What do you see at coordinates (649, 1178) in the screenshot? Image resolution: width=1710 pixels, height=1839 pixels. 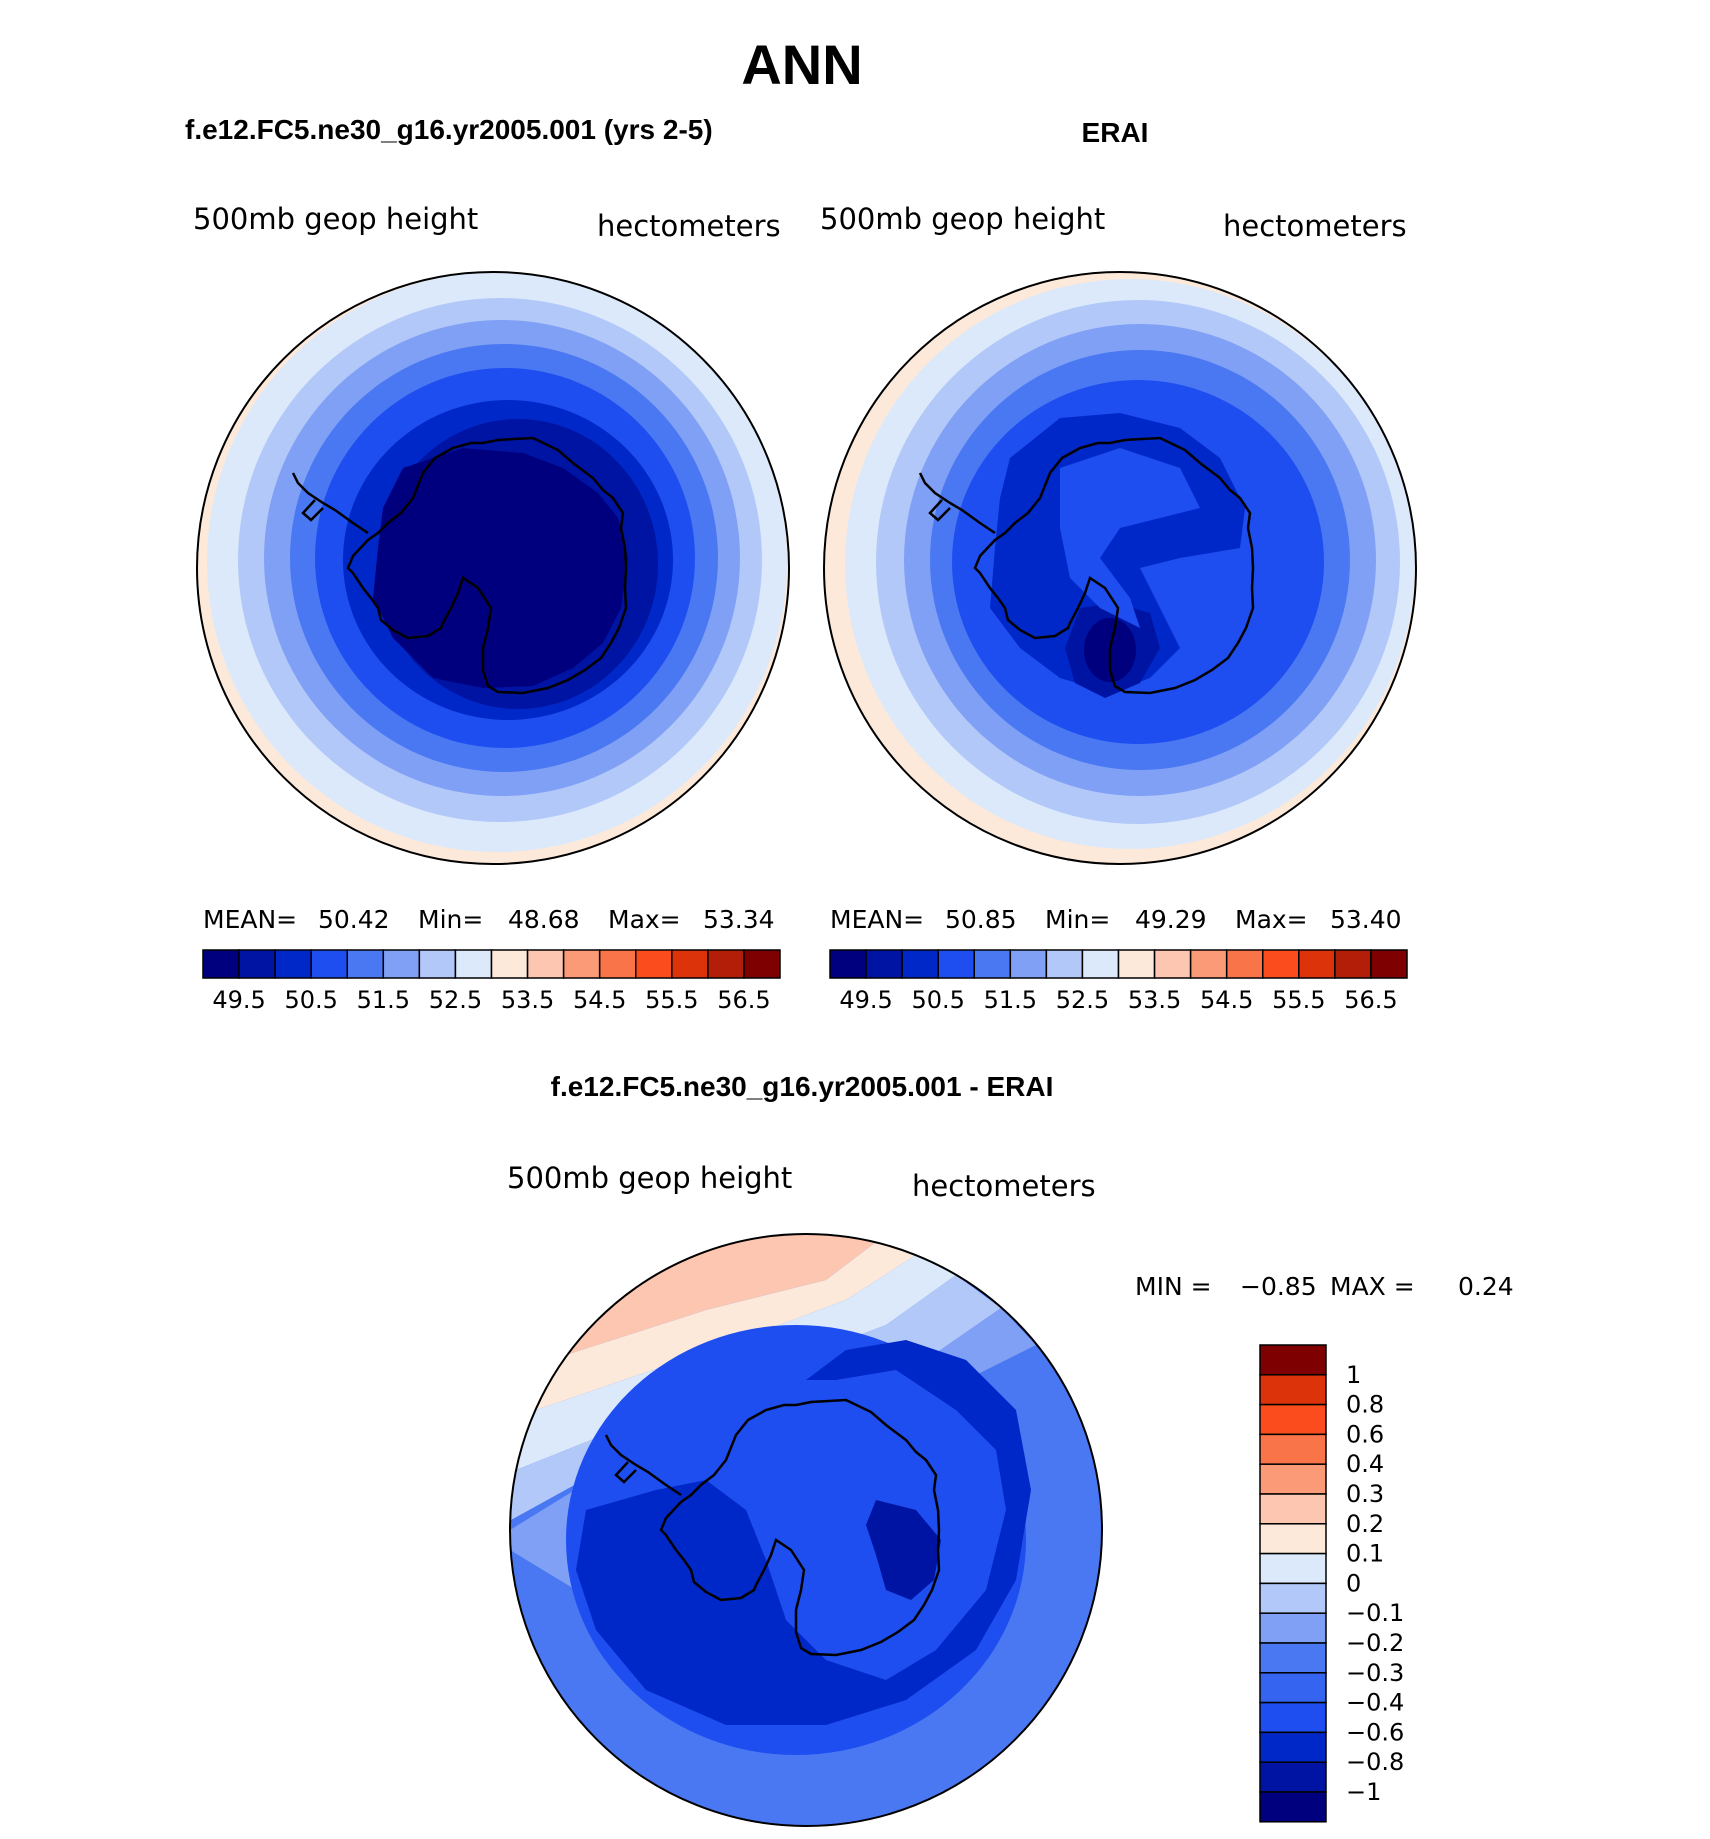 I see `diff-left-label: 500mb geop height` at bounding box center [649, 1178].